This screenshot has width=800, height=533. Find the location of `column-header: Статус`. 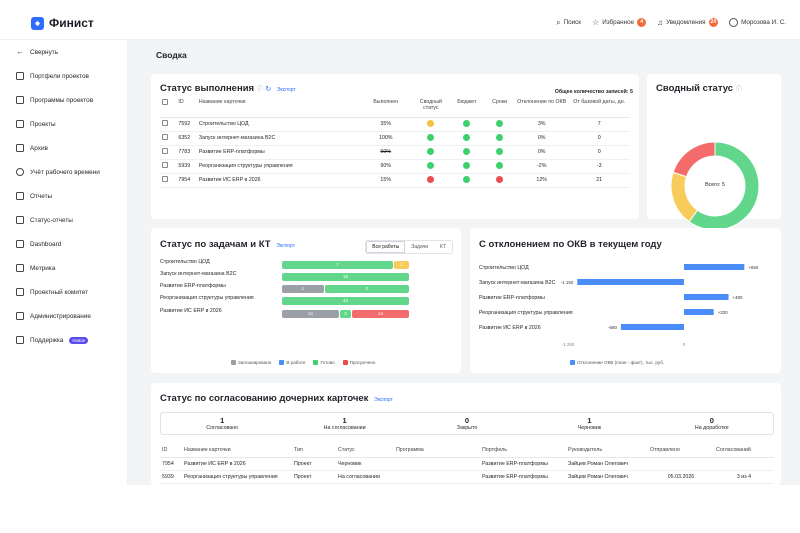

column-header: Статус is located at coordinates (365, 451).